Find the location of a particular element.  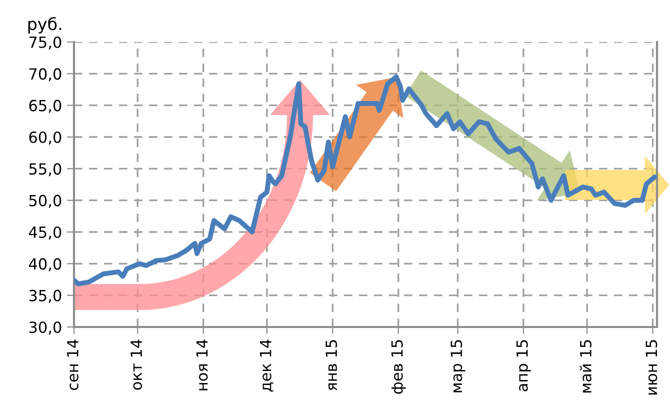

y-tick-label: 45,0 is located at coordinates (45, 233).